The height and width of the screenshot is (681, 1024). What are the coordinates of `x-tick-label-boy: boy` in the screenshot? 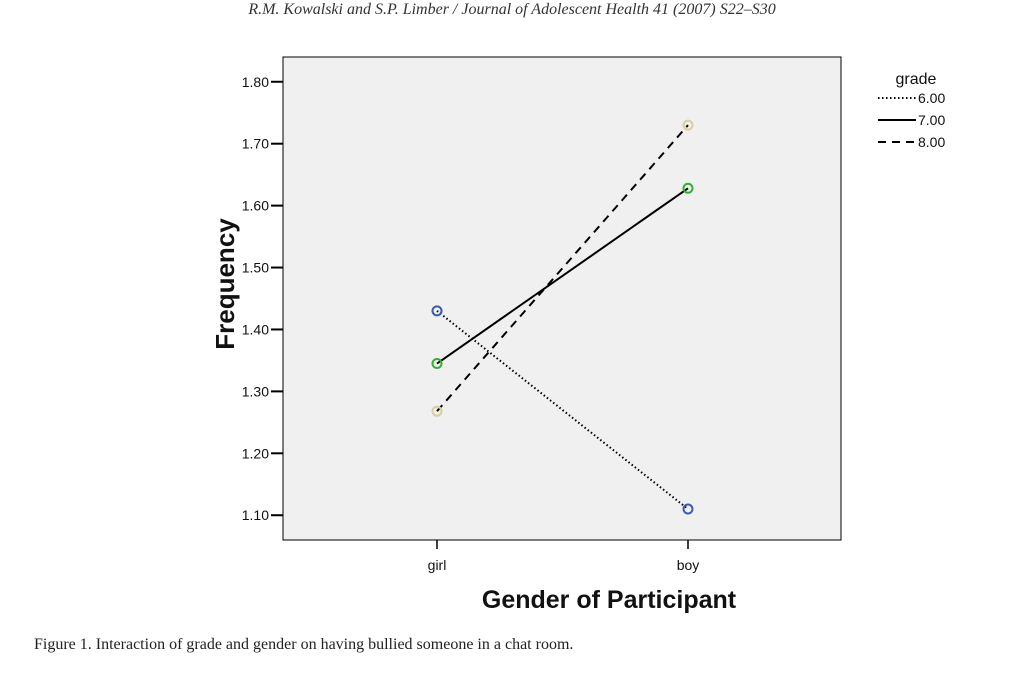 It's located at (688, 565).